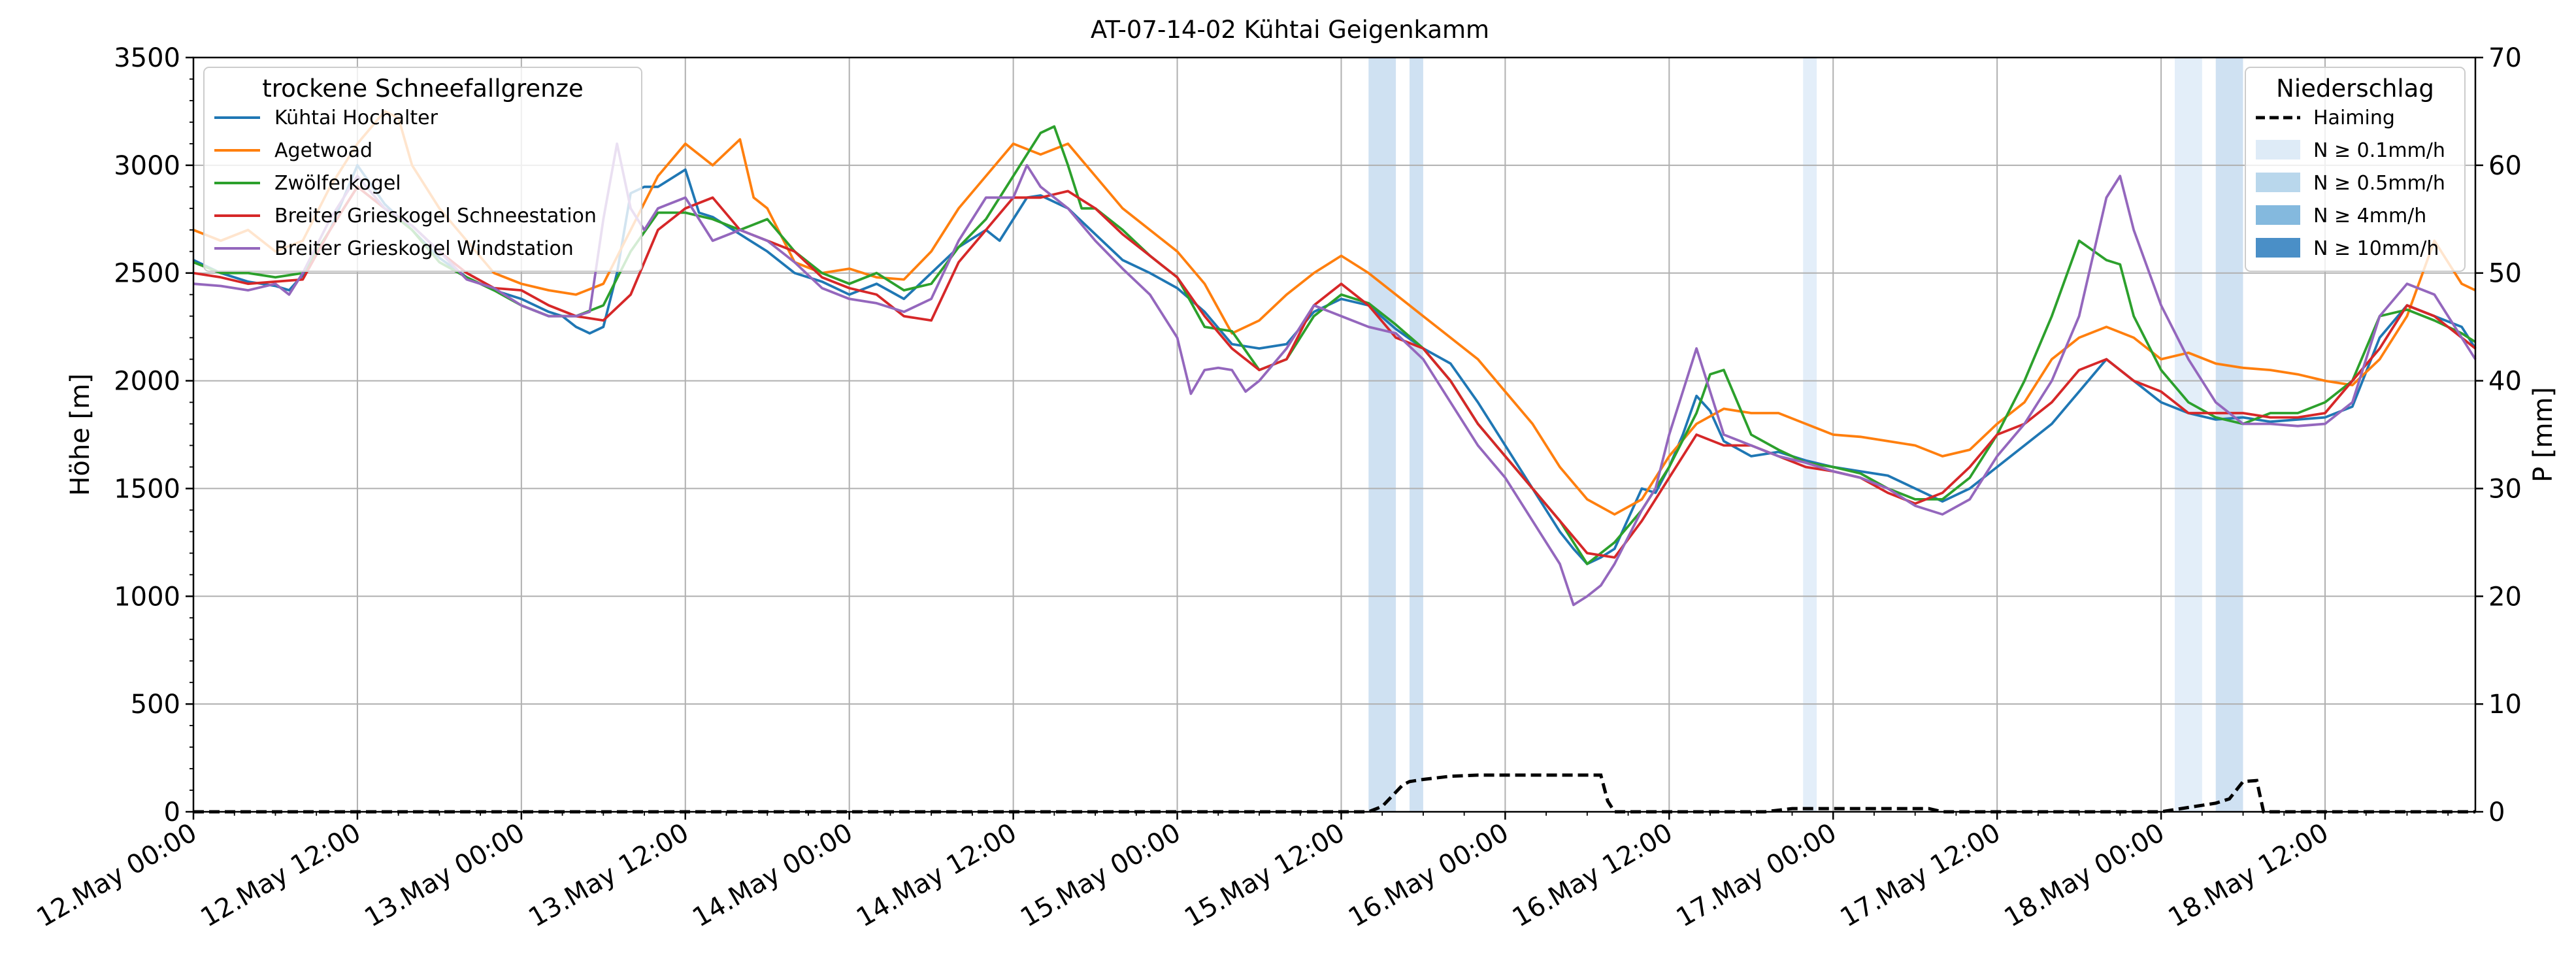 This screenshot has width=2576, height=968. Describe the element at coordinates (323, 150) in the screenshot. I see `legend-left-label-1: Agetwoad` at that location.